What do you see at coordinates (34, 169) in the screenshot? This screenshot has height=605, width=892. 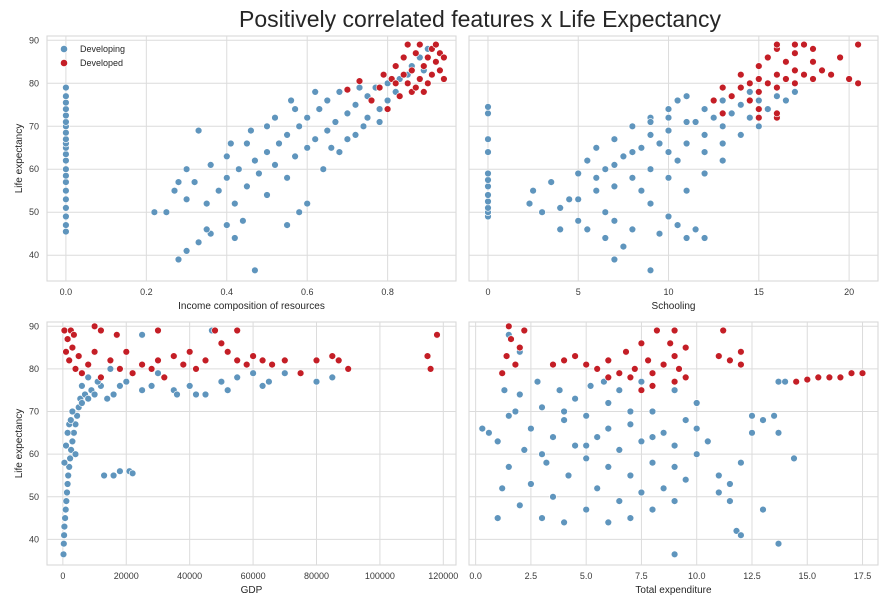 I see `chart-0-y-tick-label: 60` at bounding box center [34, 169].